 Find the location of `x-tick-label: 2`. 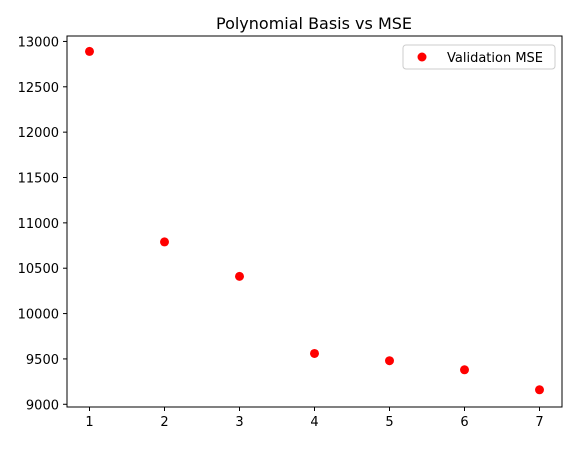

x-tick-label: 2 is located at coordinates (164, 422).